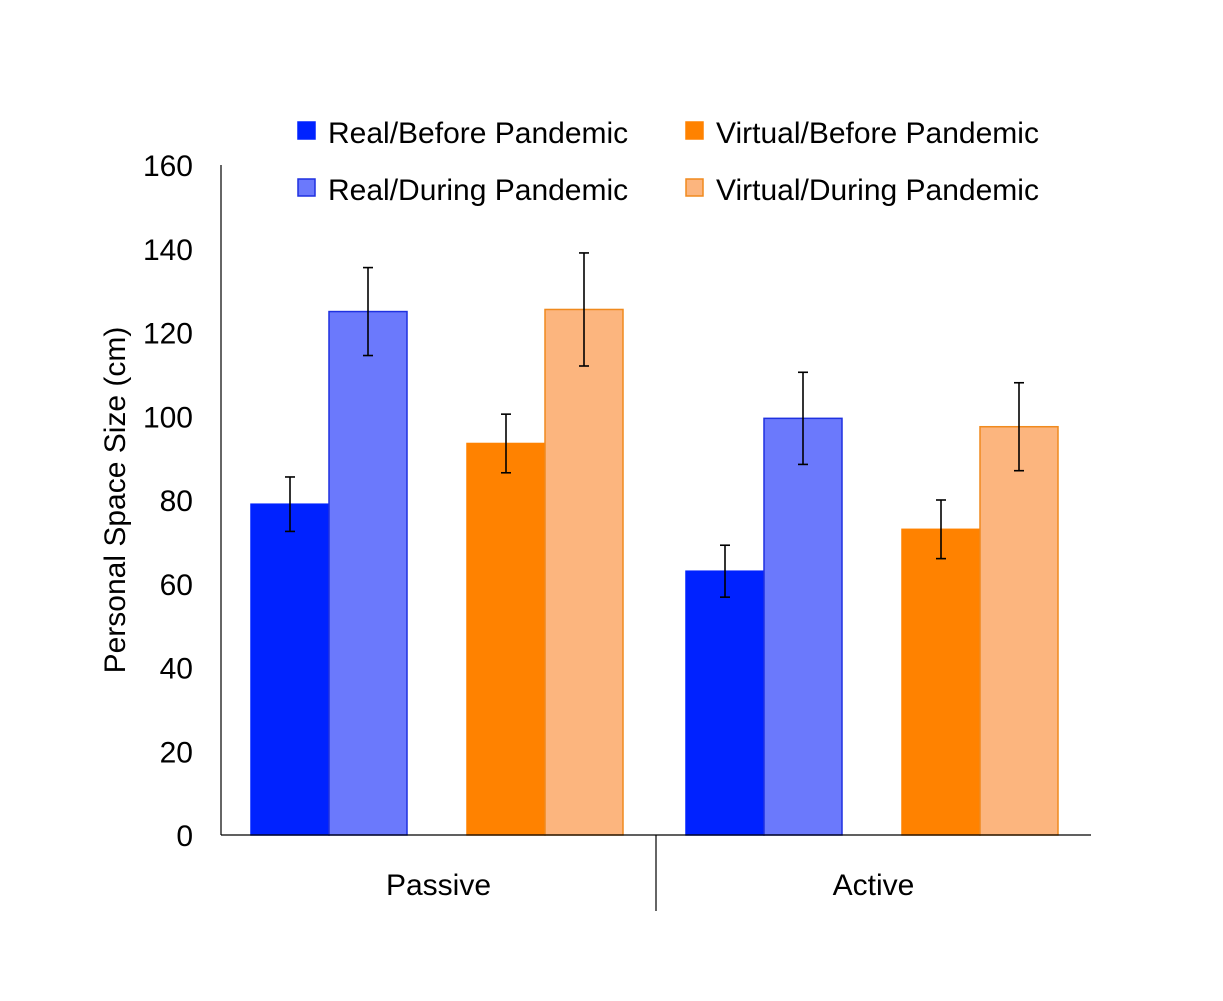 This screenshot has width=1223, height=1001. I want to click on y-tick-label: 120, so click(168, 334).